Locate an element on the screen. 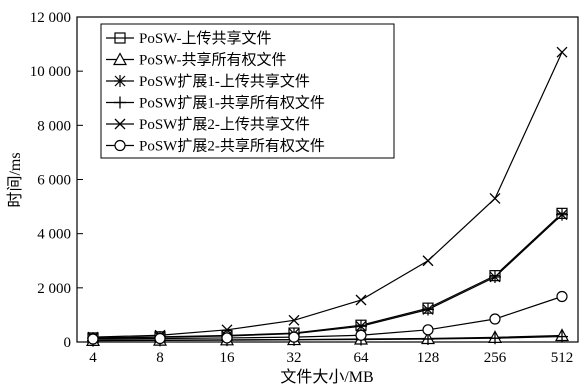 This screenshot has width=586, height=389. x-tick-label: 32 is located at coordinates (294, 358).